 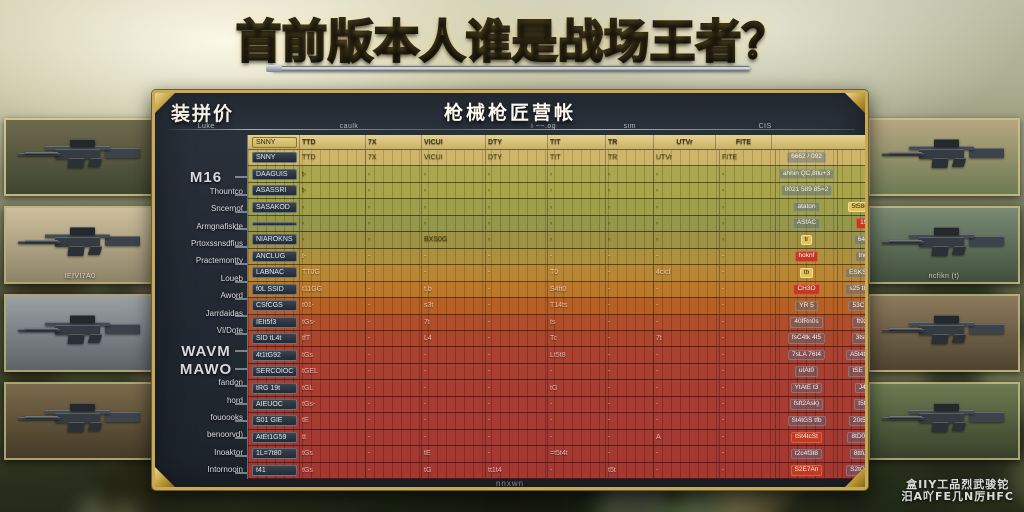 What do you see at coordinates (685, 142) in the screenshot?
I see `column-header: UTVr` at bounding box center [685, 142].